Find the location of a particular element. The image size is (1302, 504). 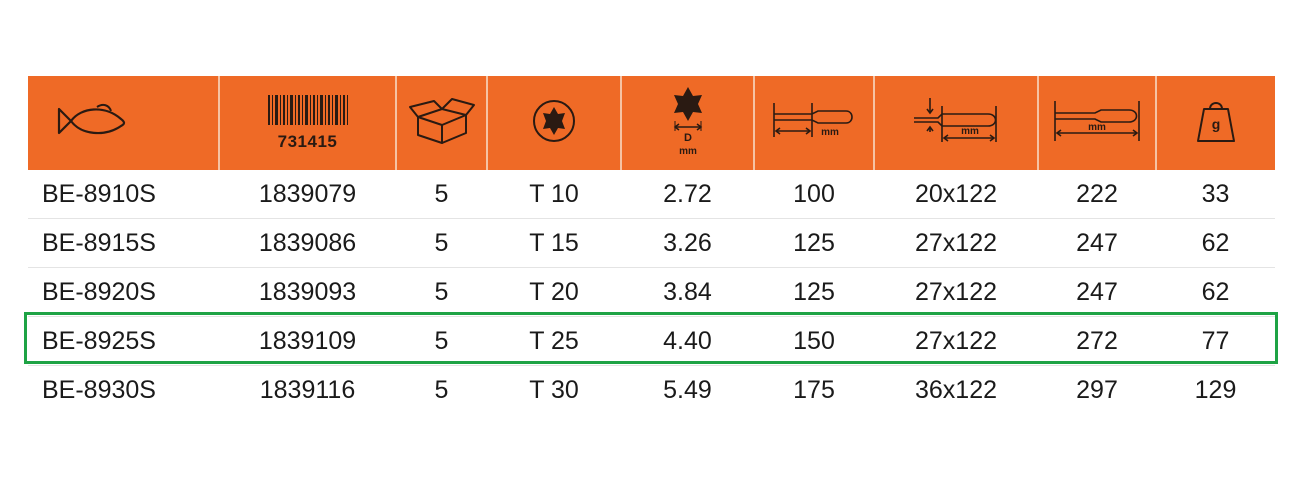

barcode-icon is located at coordinates (307, 109).